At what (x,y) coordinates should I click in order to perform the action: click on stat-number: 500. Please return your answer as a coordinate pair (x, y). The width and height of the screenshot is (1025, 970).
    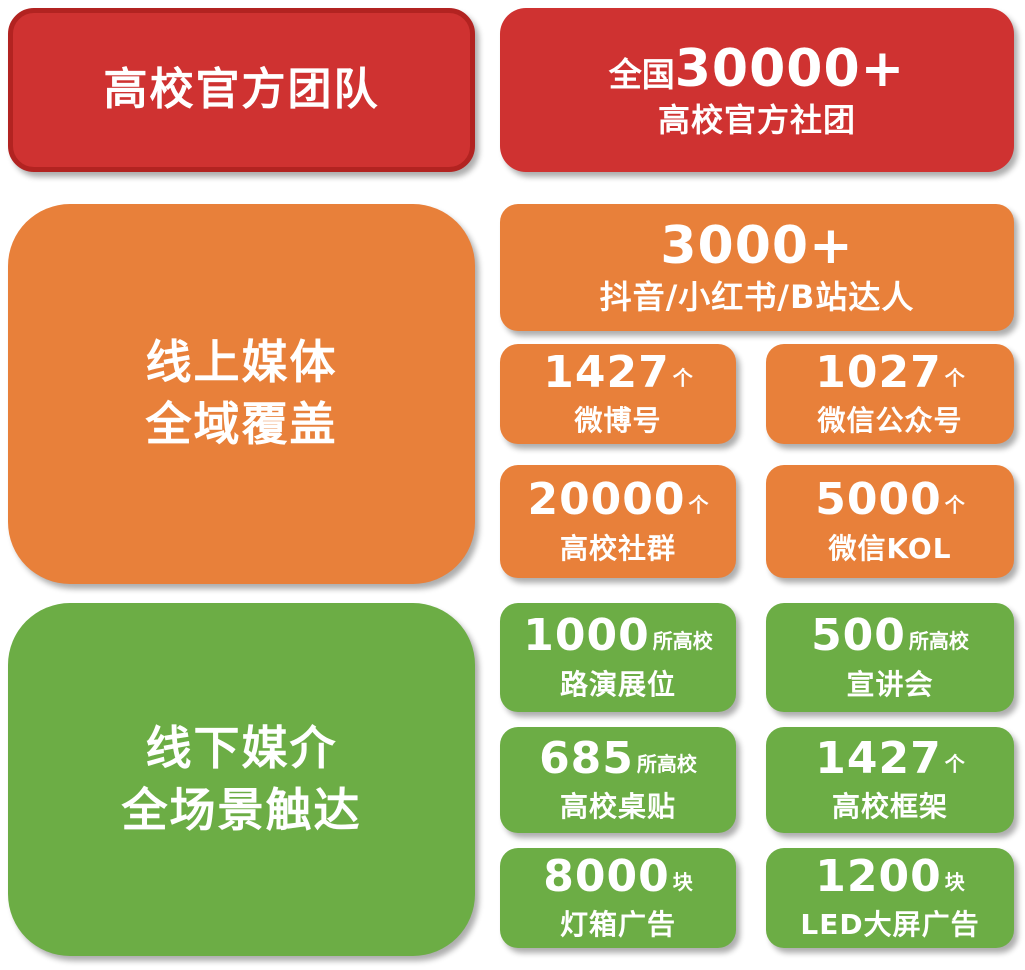
    Looking at the image, I should click on (858, 636).